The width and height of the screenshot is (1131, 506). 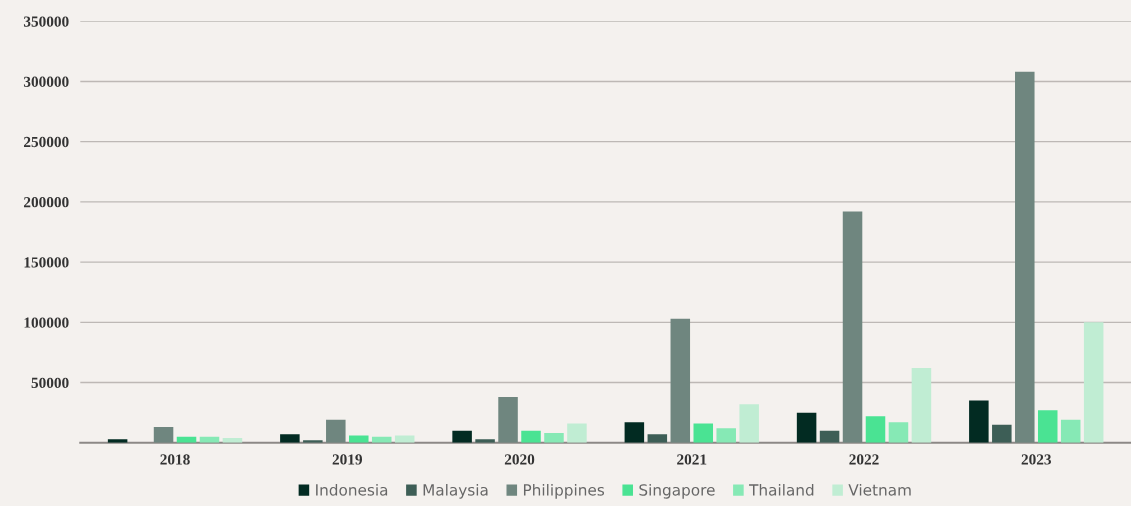 What do you see at coordinates (692, 459) in the screenshot?
I see `x-tick-label: 2021` at bounding box center [692, 459].